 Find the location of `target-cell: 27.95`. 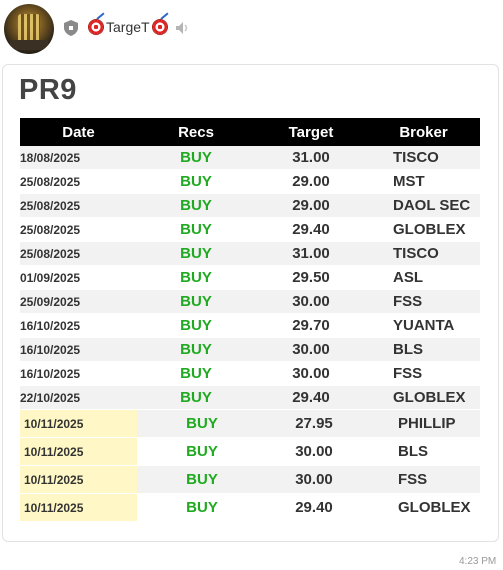

target-cell: 27.95 is located at coordinates (314, 423).